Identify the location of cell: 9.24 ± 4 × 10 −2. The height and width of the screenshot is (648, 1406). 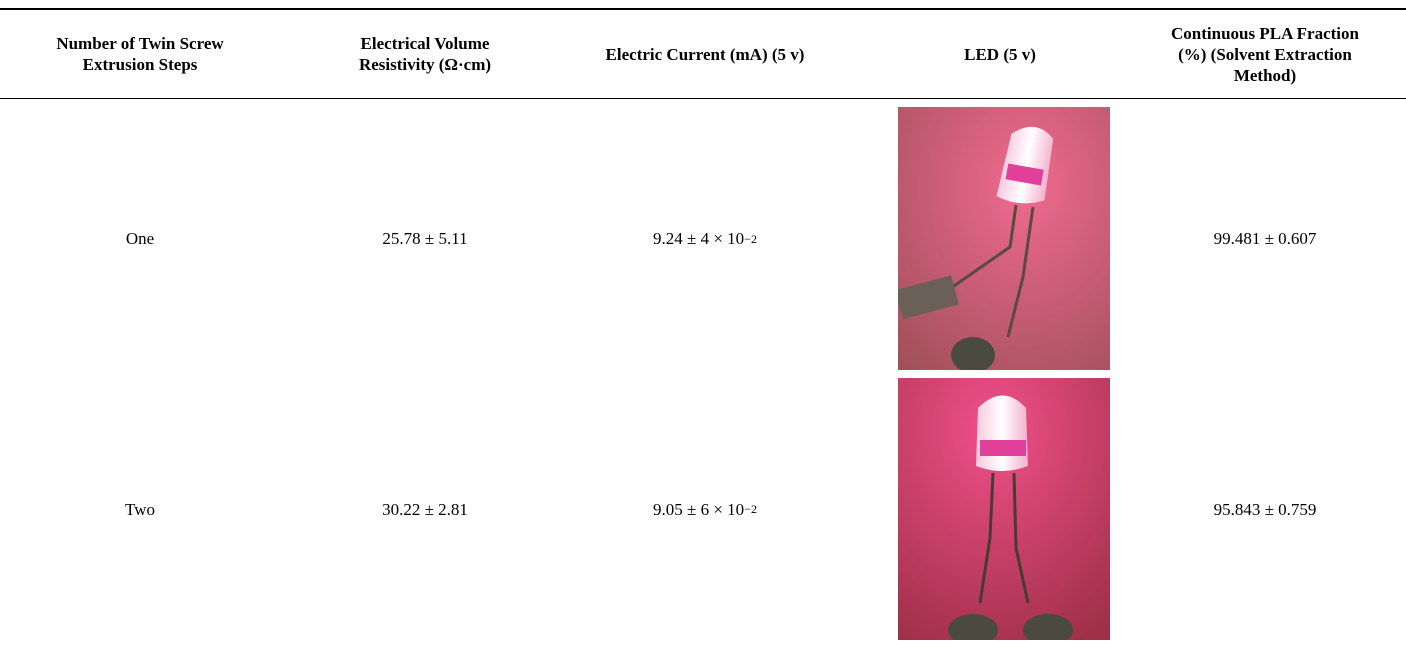
(705, 238).